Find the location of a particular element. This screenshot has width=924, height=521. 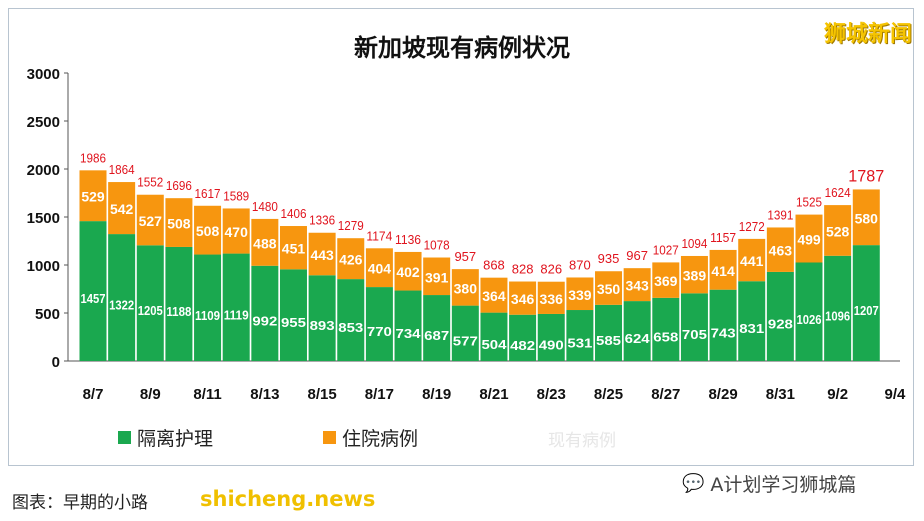

data-label-hospital: 542 is located at coordinates (122, 209).